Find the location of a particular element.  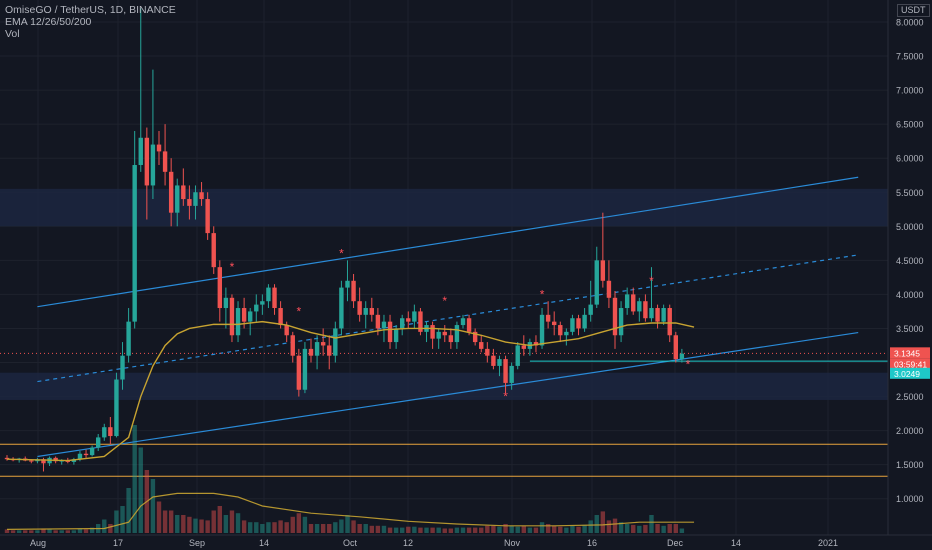

symbol-title: OmiseGO / TetherUS, 1D, BINANCE is located at coordinates (90, 10).